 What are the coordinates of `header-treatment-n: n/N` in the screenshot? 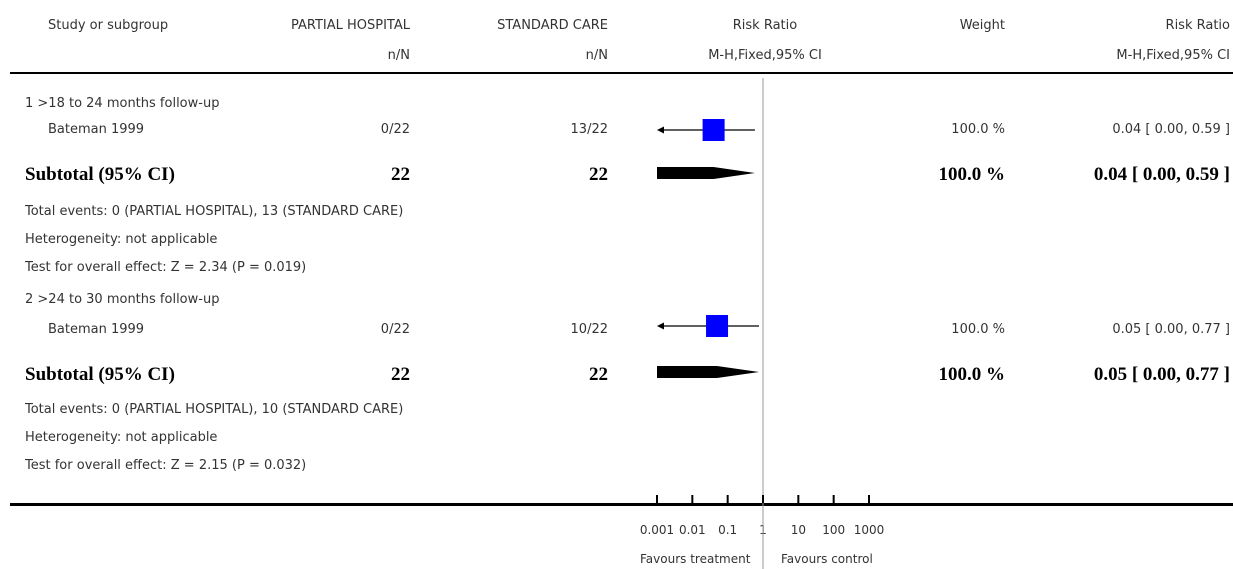 It's located at (398, 55).